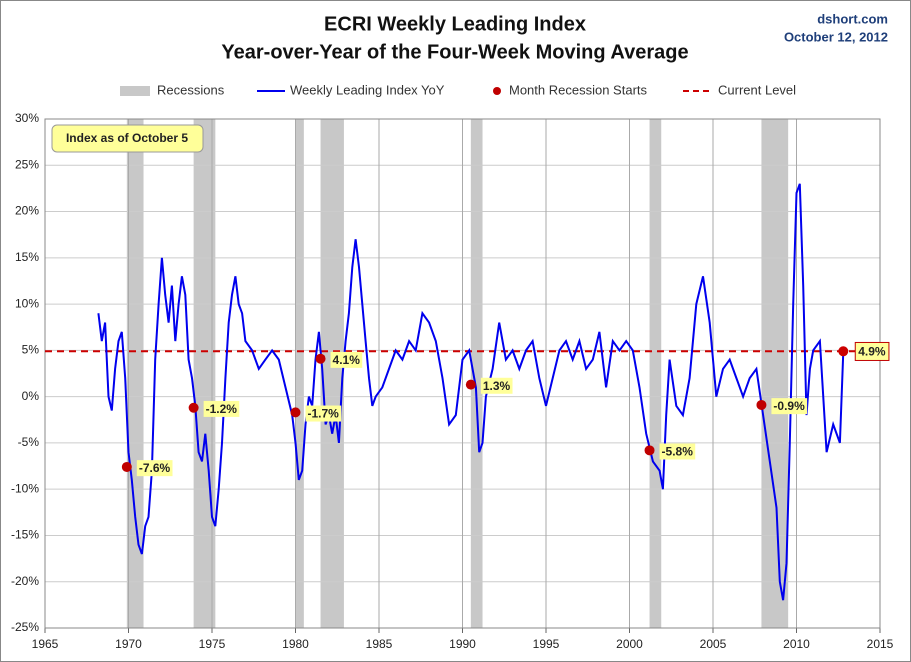 This screenshot has height=662, width=911. I want to click on x-tick-label: 1990, so click(462, 644).